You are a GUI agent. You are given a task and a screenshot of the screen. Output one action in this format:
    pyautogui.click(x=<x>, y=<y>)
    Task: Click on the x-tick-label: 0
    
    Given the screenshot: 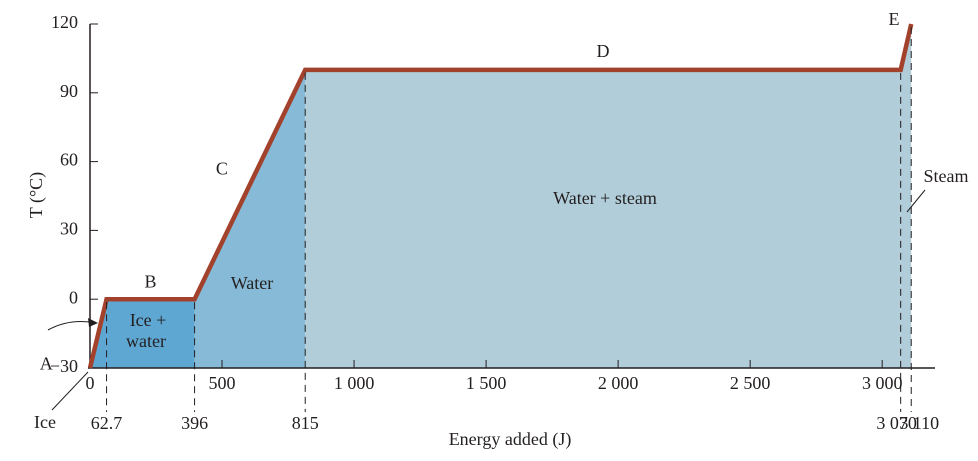 What is the action you would take?
    pyautogui.click(x=90, y=383)
    